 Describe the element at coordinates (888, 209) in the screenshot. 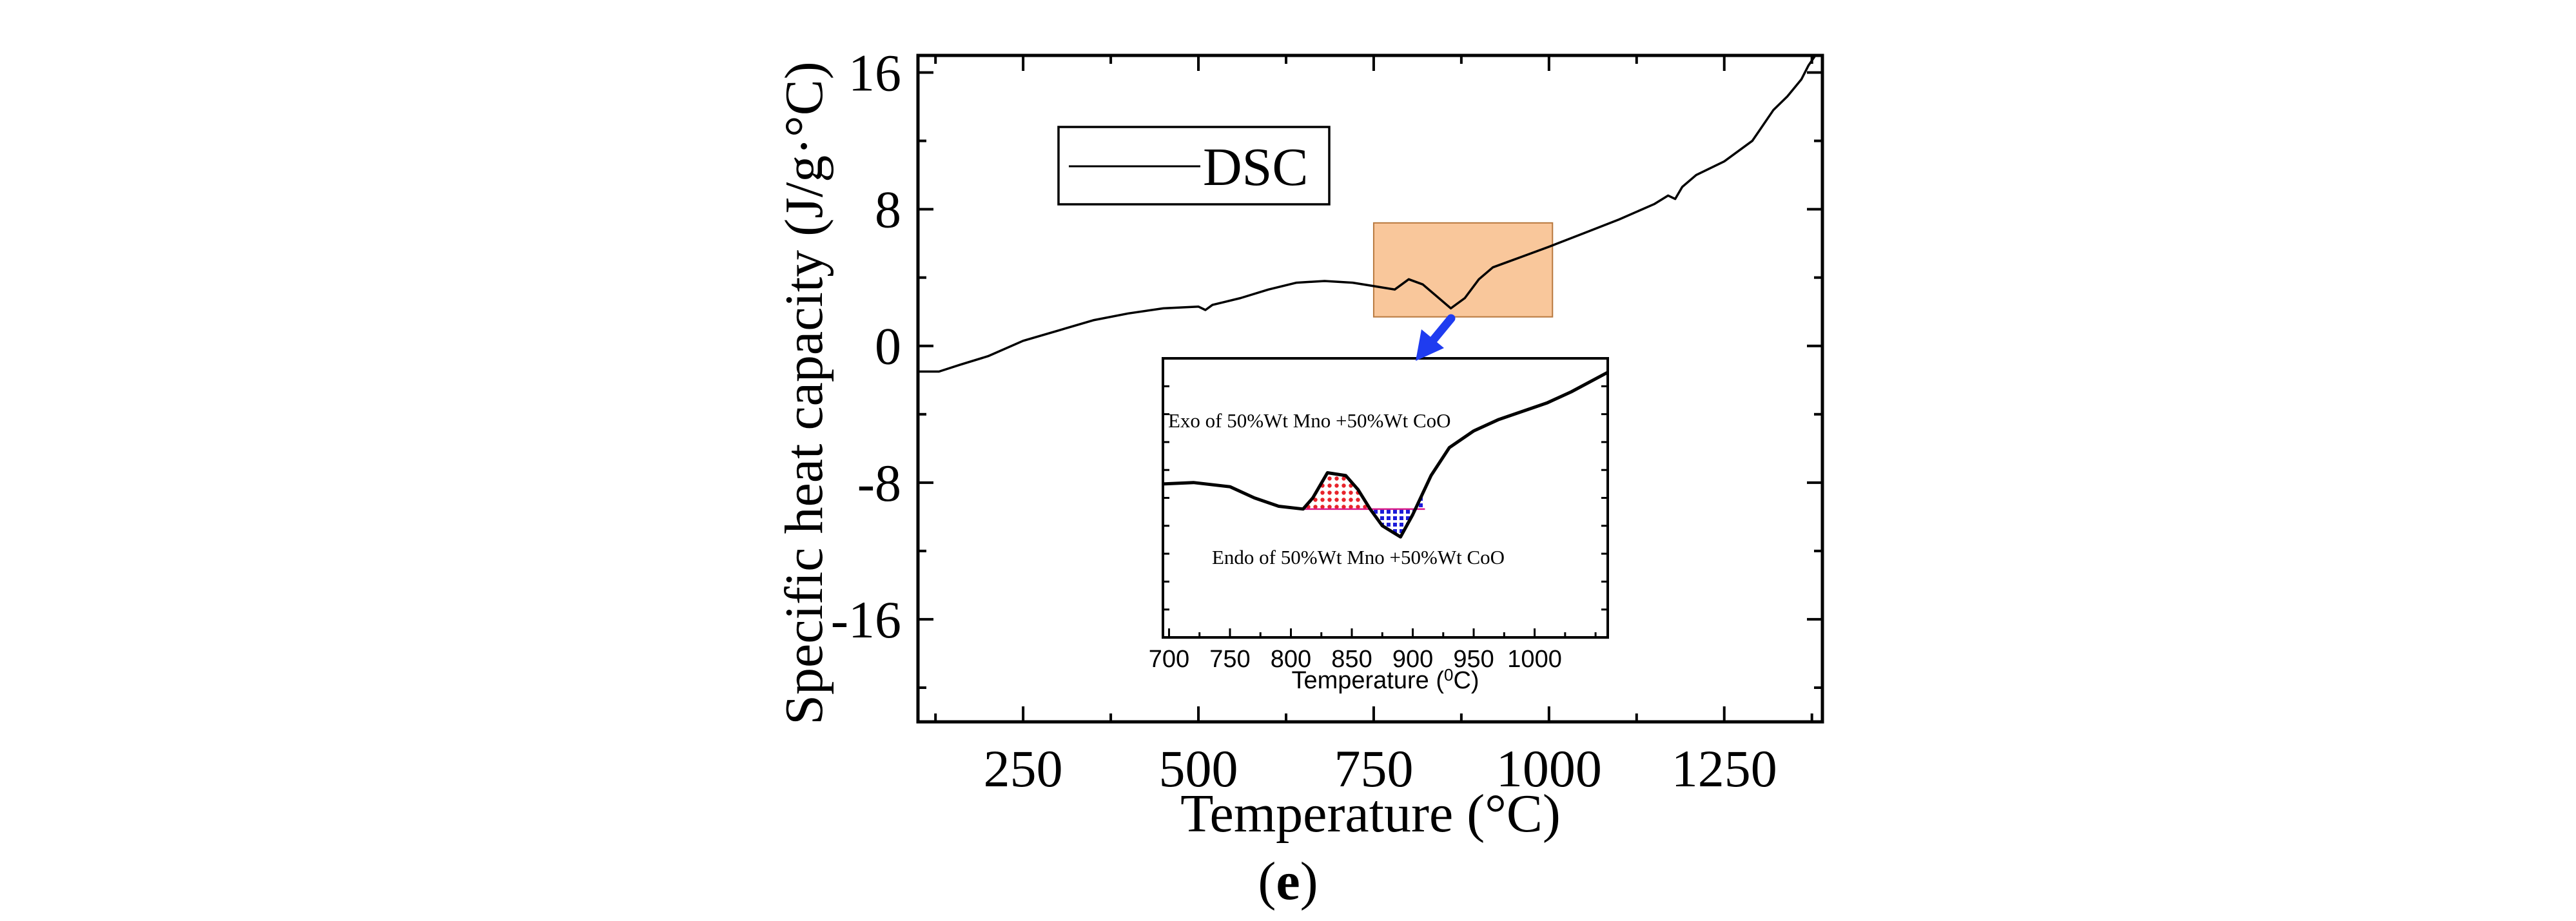

I see `y-tick-label: 8` at that location.